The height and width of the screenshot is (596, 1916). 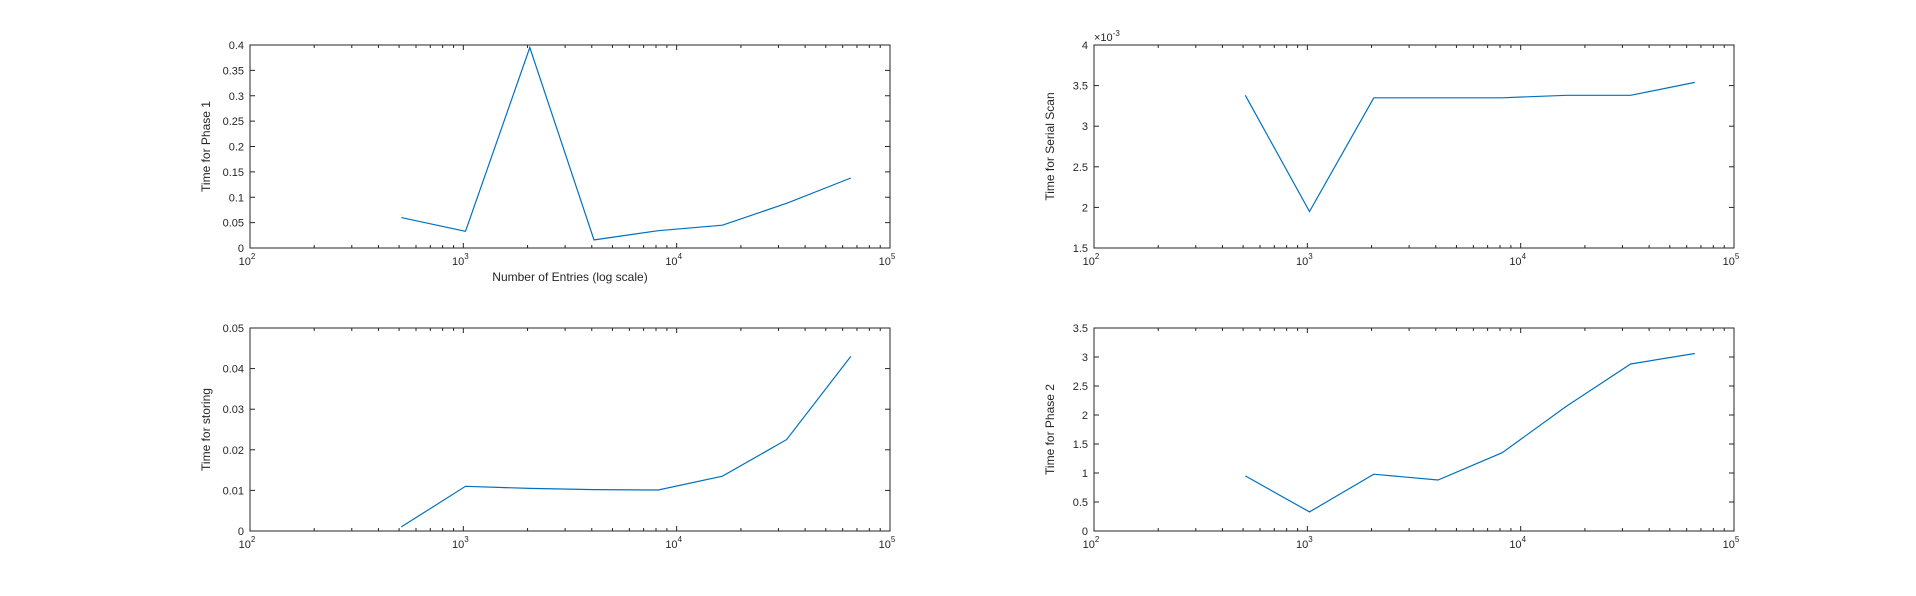 I want to click on phase1-x-tick-label: 10⁴, so click(x=673, y=260).